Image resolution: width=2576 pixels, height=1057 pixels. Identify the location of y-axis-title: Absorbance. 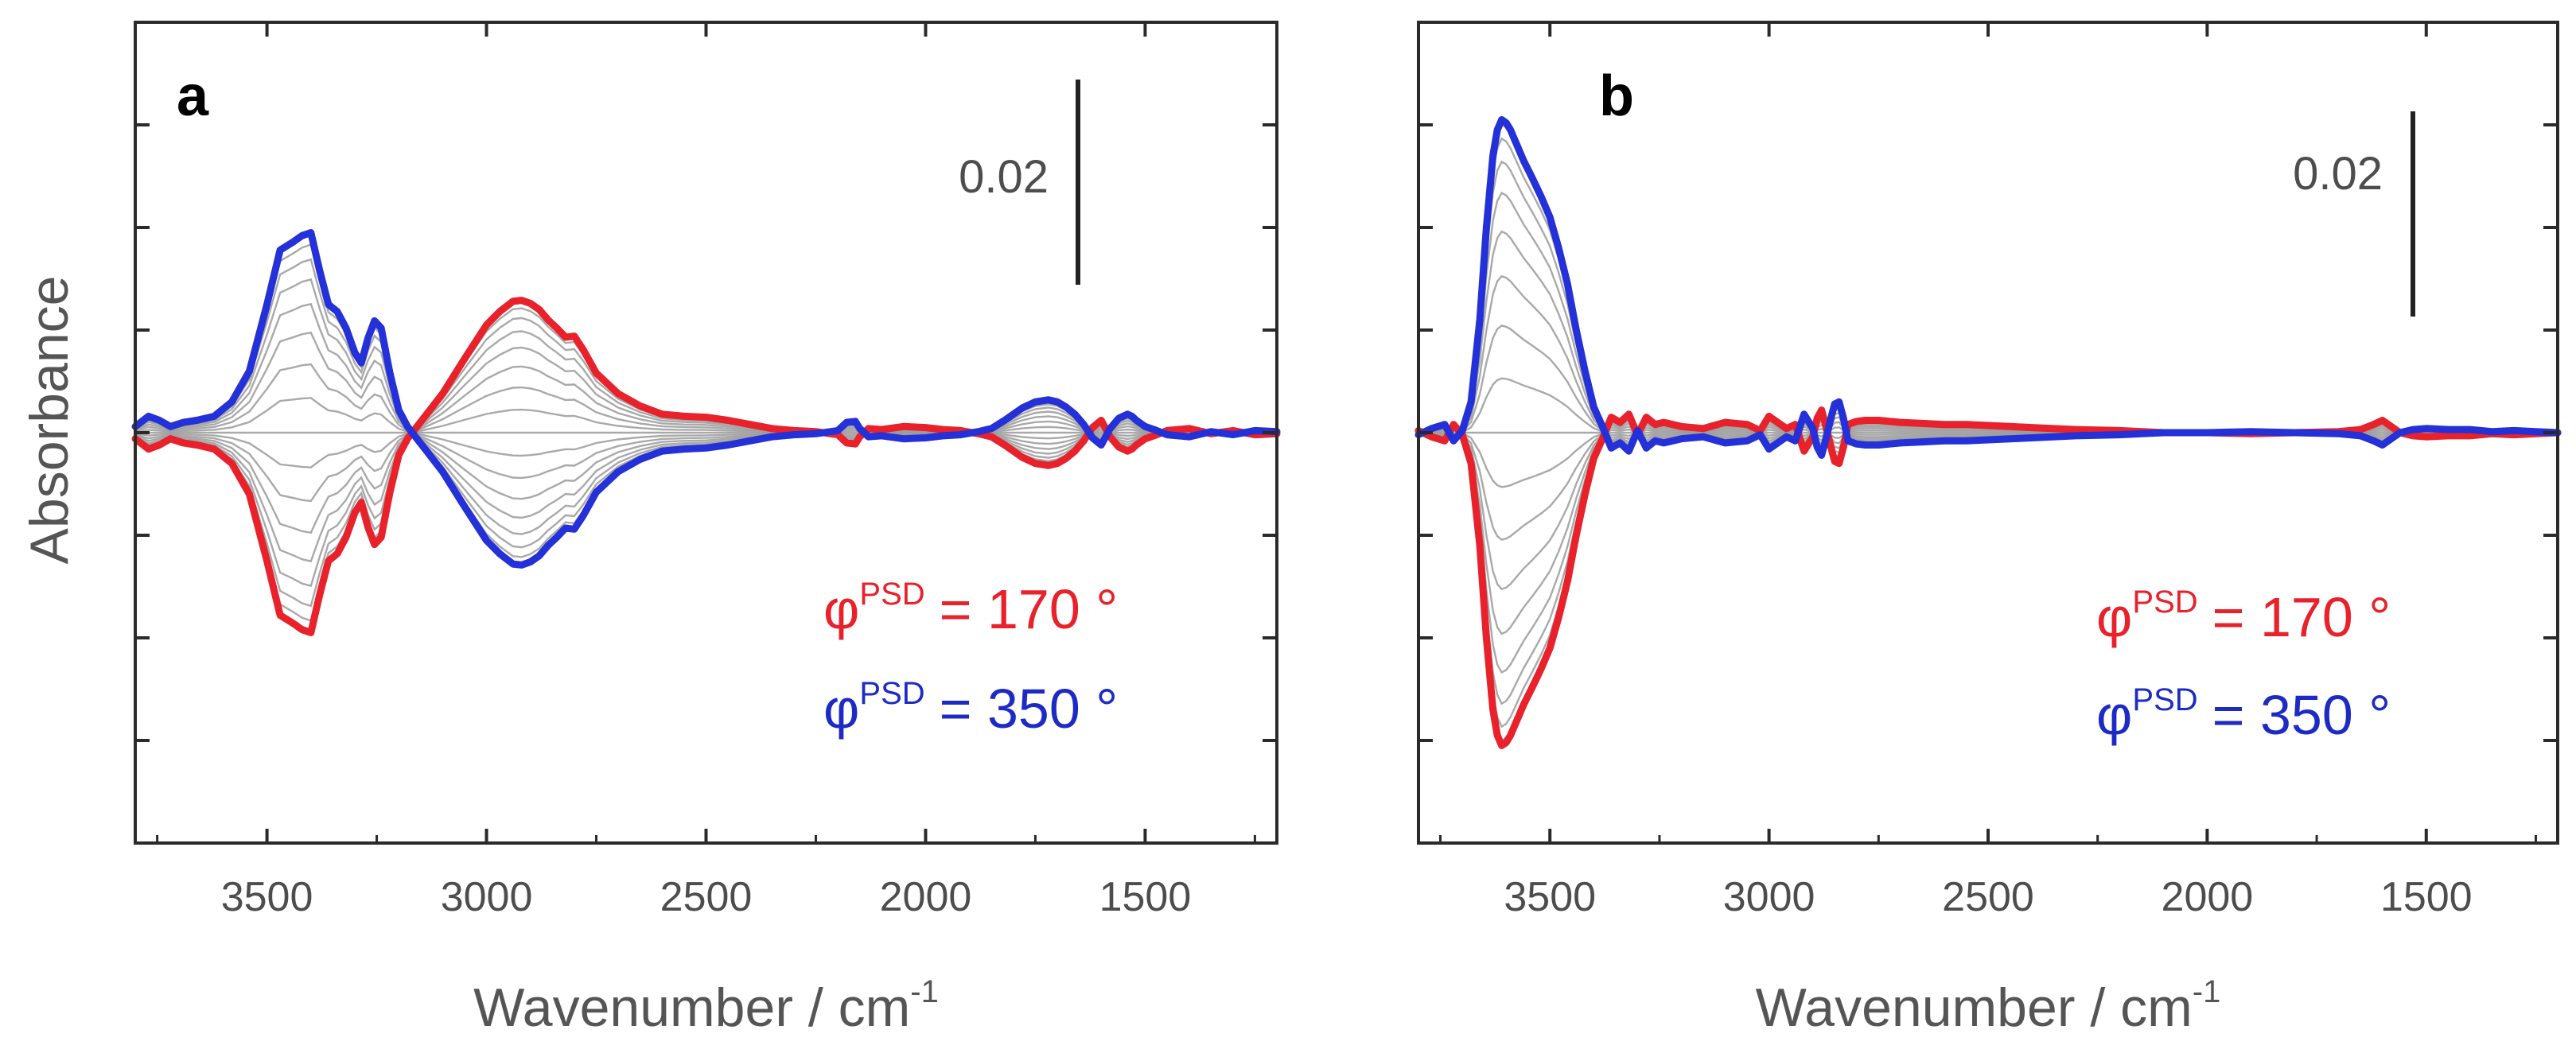
(50, 420).